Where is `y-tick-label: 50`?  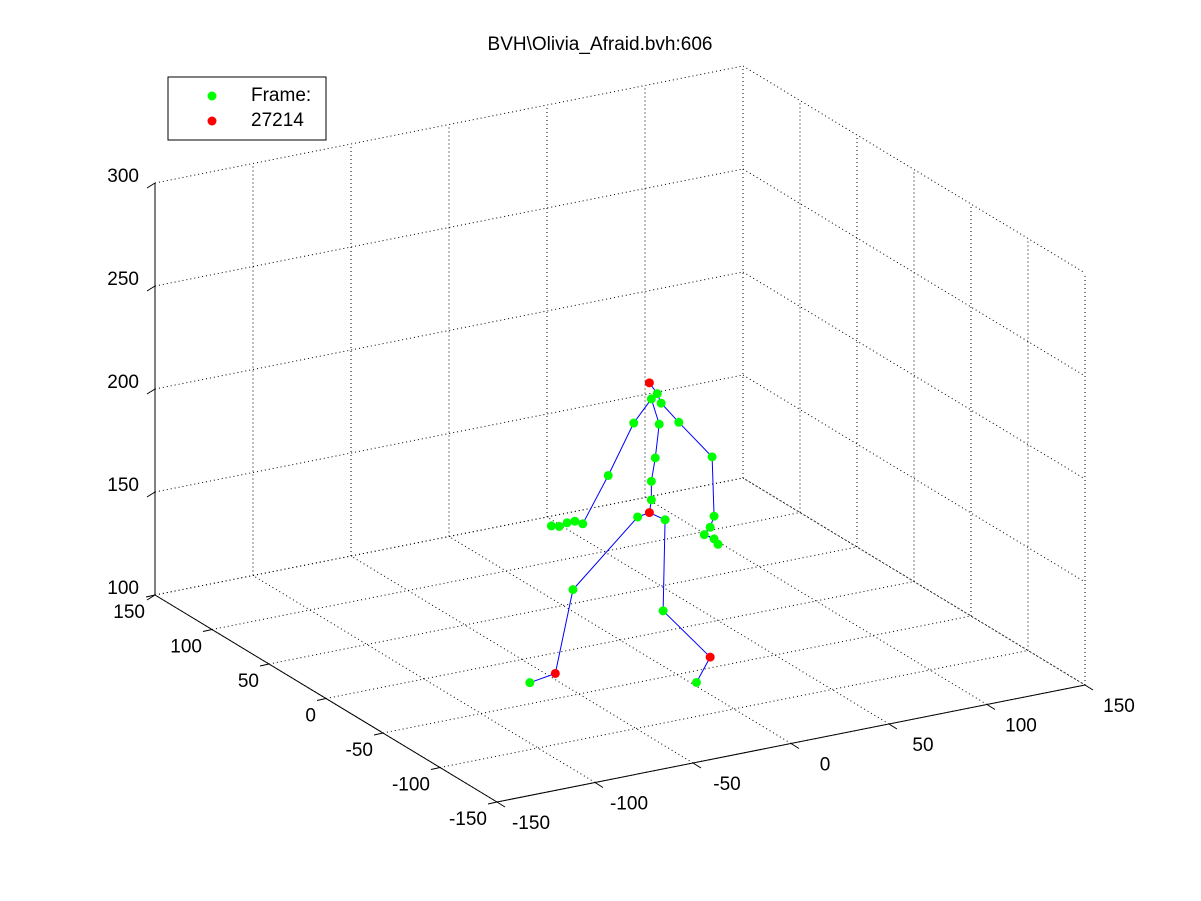
y-tick-label: 50 is located at coordinates (248, 681).